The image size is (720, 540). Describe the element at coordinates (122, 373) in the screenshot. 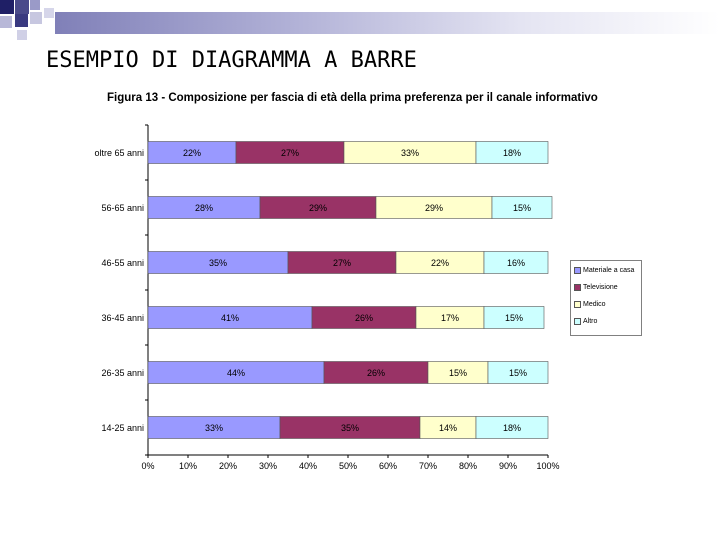

I see `category-label: 26-35 anni` at that location.